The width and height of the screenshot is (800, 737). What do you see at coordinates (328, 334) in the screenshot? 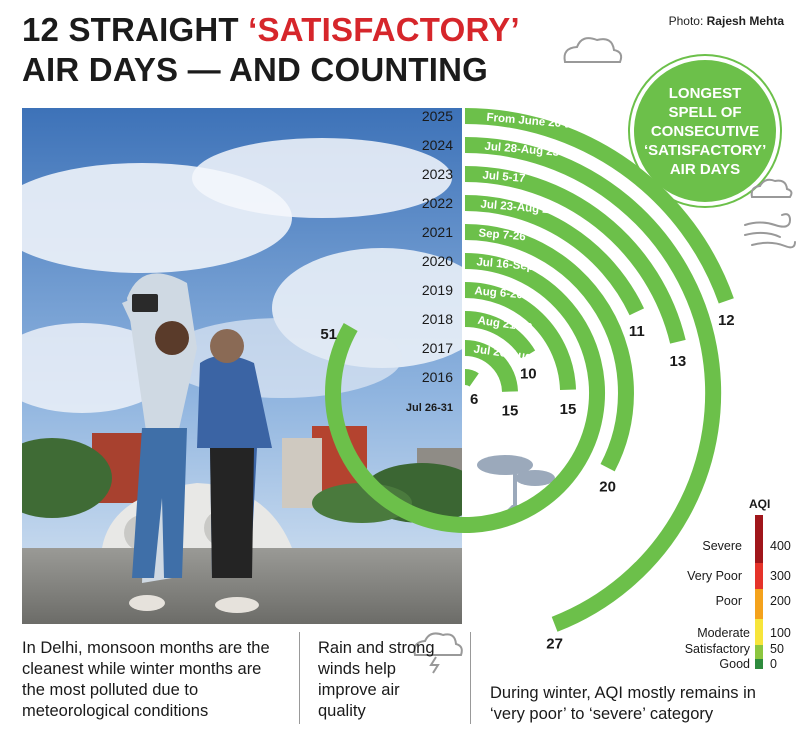
I see `value-label-2020: 51` at bounding box center [328, 334].